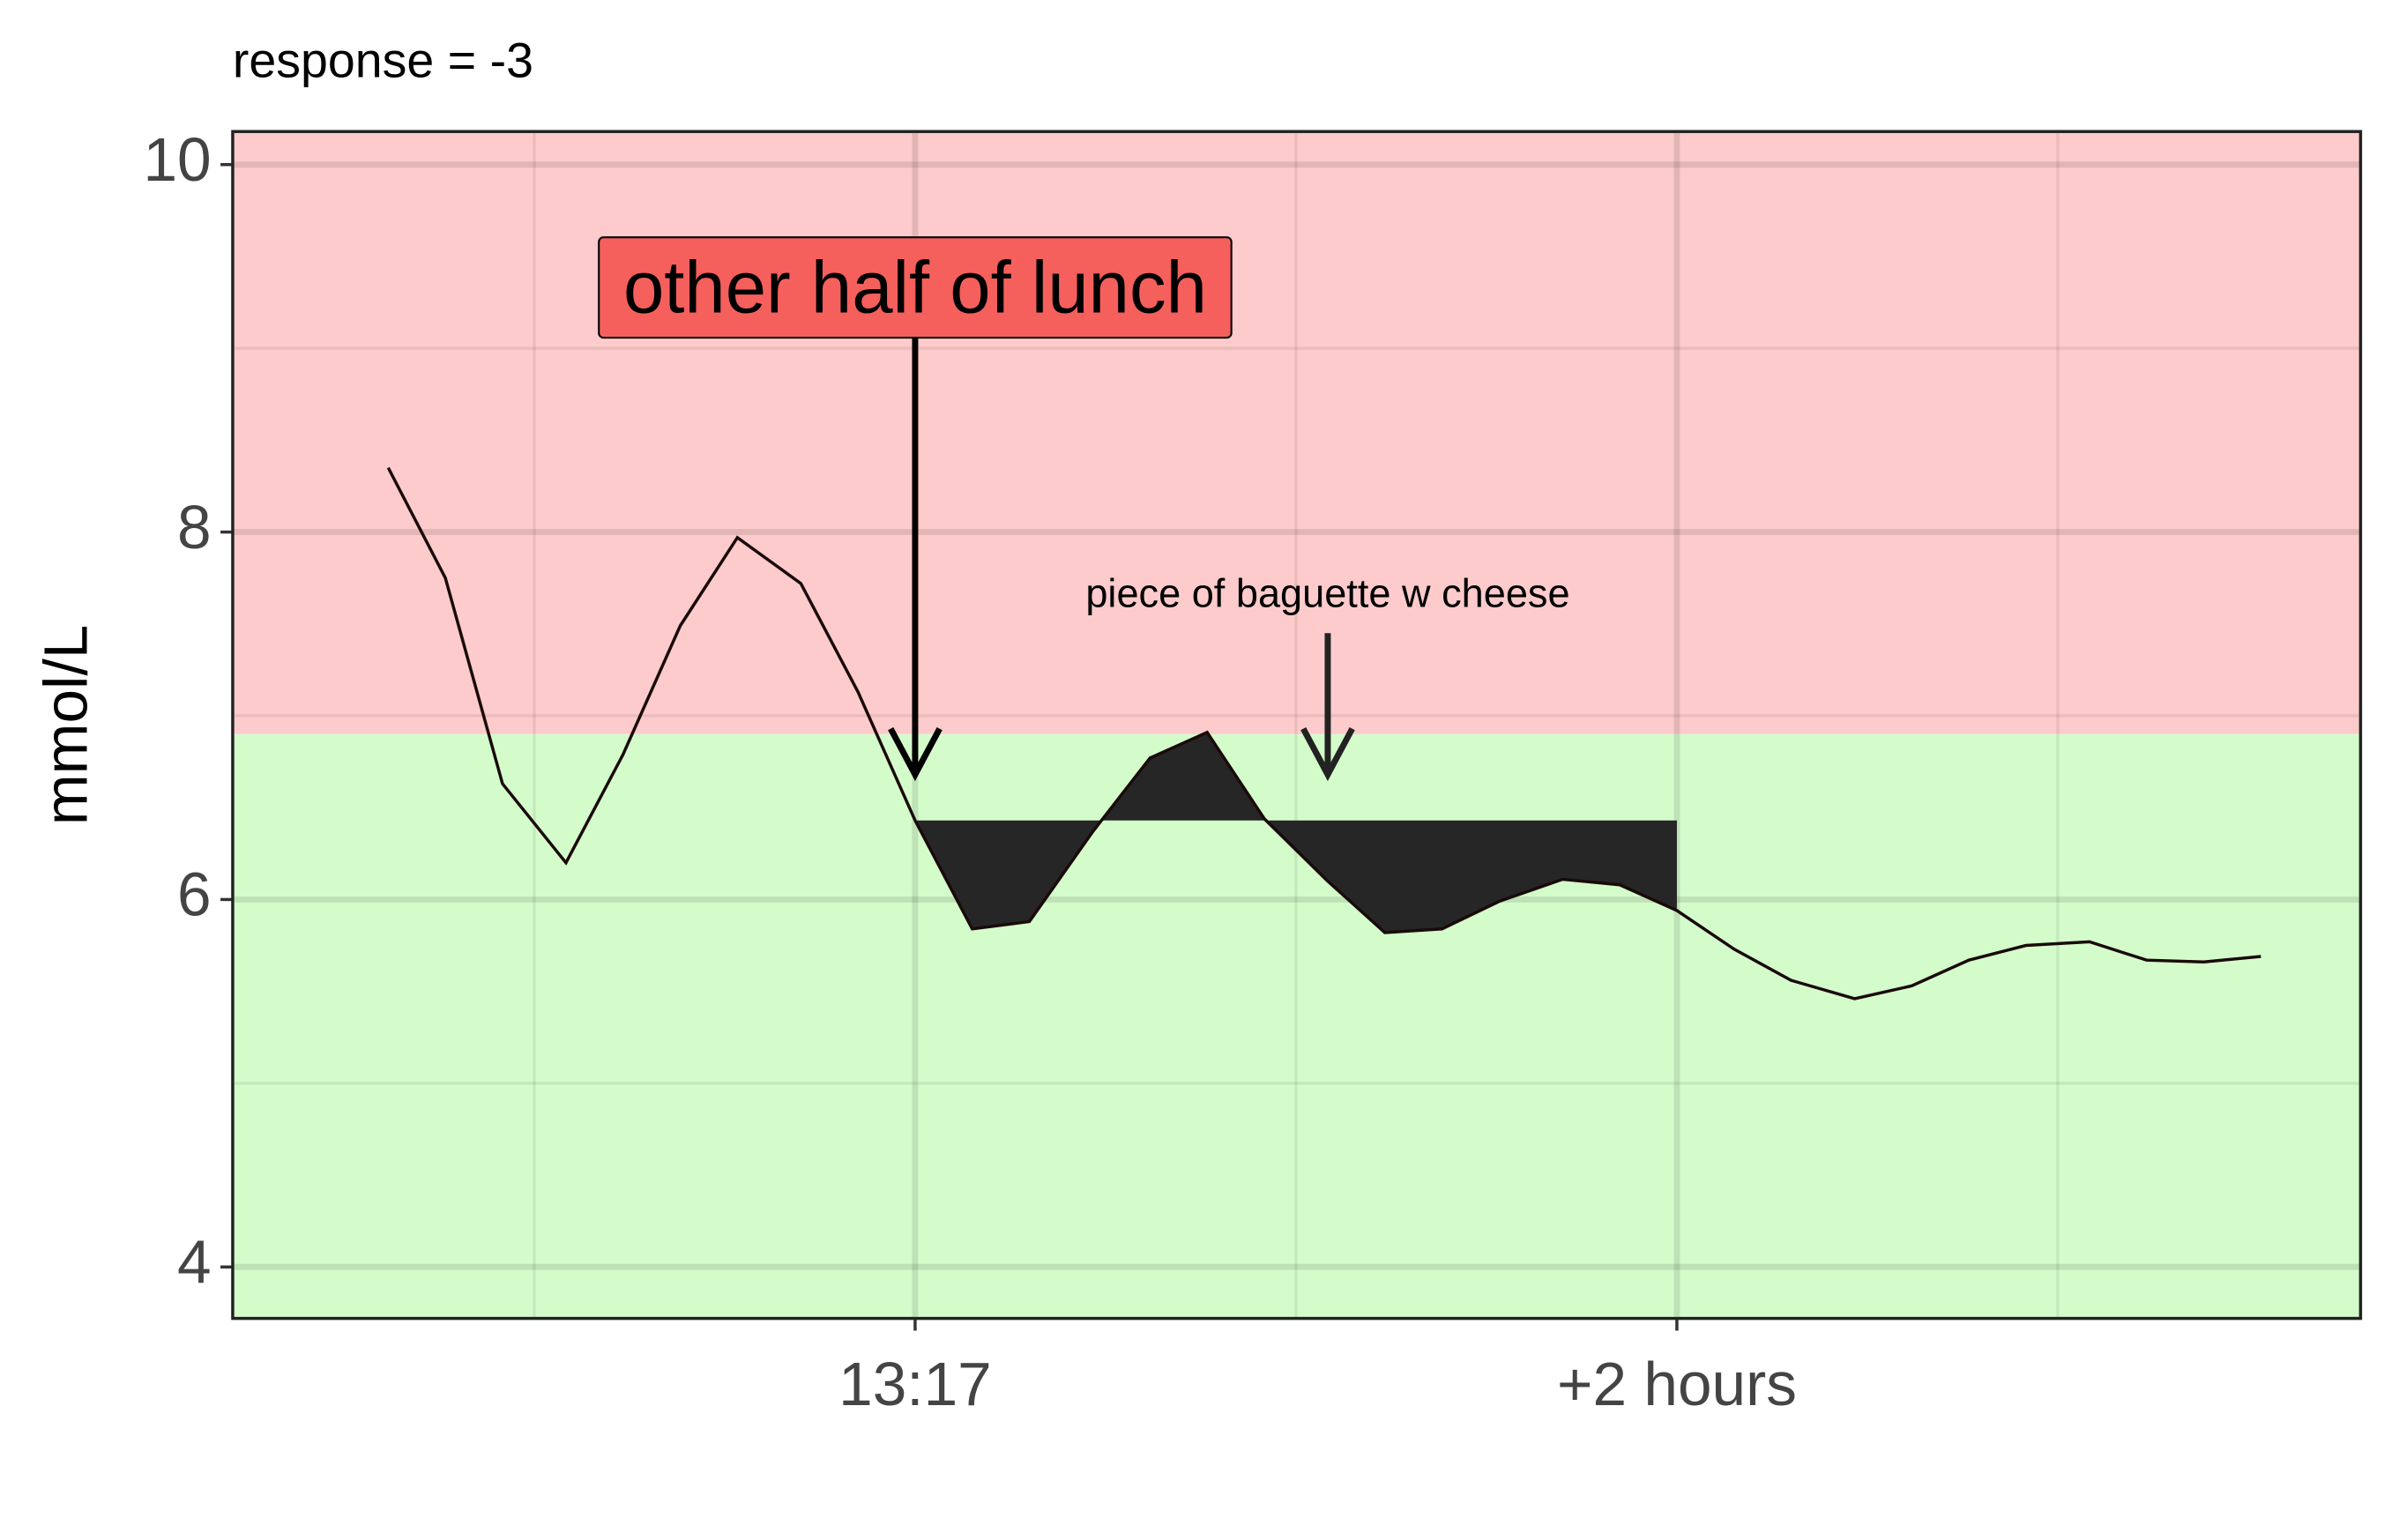  I want to click on response-area, so click(1295, 832).